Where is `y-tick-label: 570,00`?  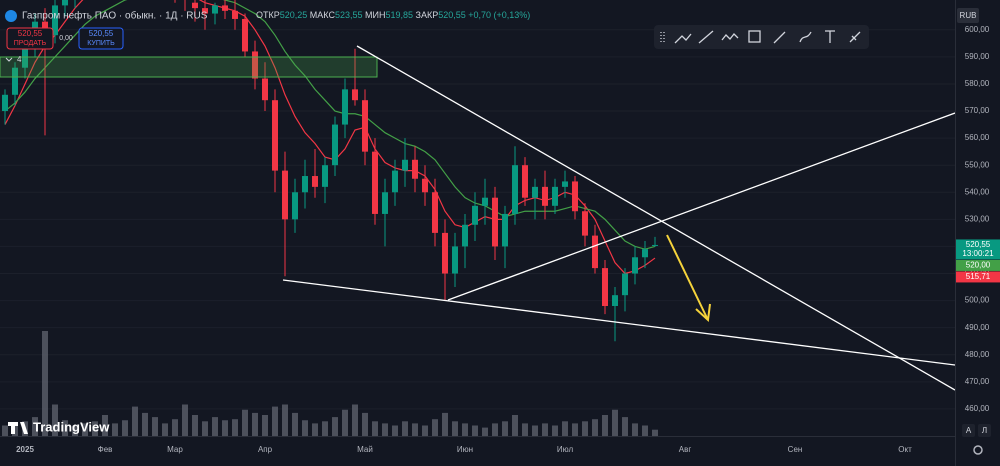
y-tick-label: 570,00 is located at coordinates (977, 110).